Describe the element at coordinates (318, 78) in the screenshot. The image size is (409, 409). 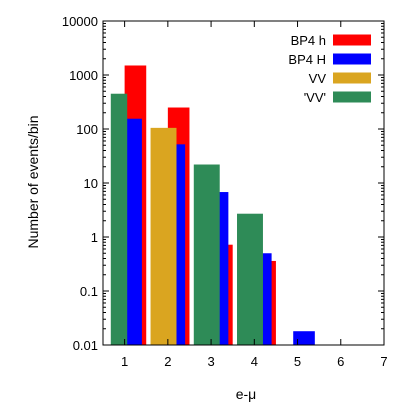
I see `legend-label: VV` at that location.